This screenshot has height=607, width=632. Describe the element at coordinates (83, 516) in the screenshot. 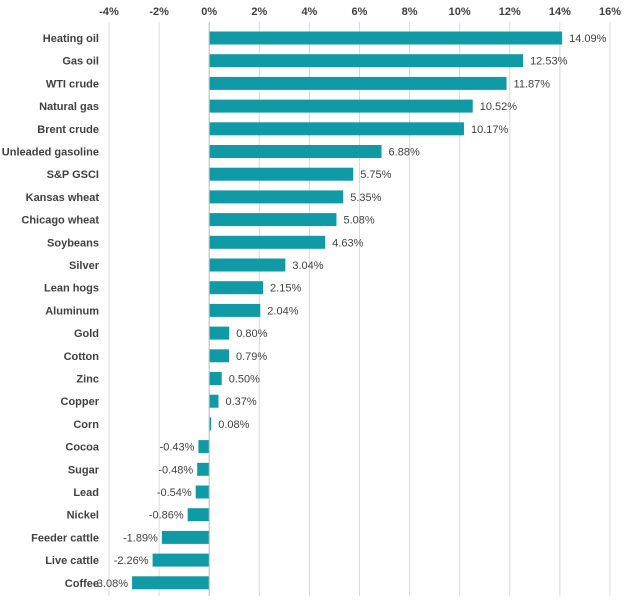

I see `category-label: Nickel` at that location.